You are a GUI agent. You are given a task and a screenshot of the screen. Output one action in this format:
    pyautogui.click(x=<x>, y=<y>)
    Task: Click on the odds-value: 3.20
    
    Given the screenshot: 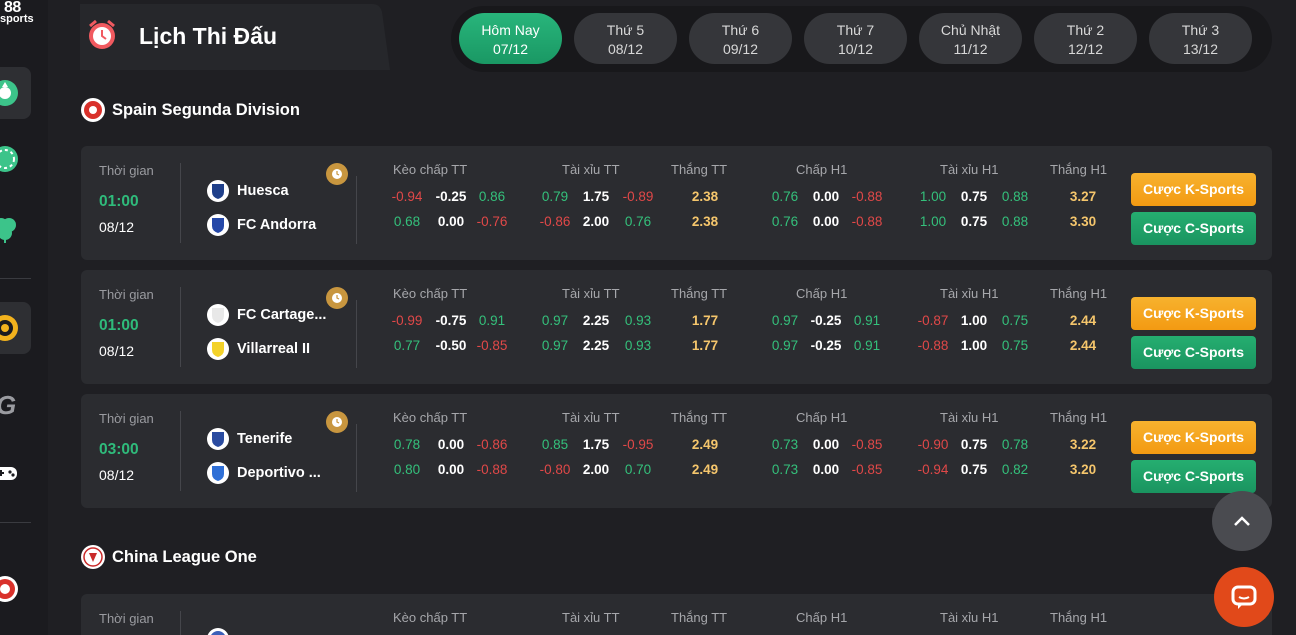 What is the action you would take?
    pyautogui.click(x=1083, y=469)
    